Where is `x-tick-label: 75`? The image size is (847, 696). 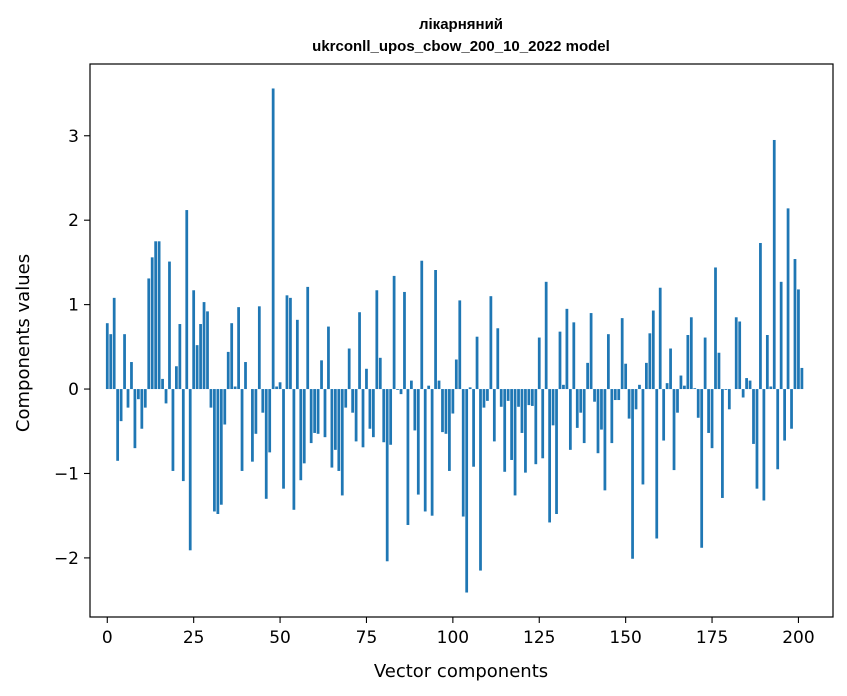 x-tick-label: 75 is located at coordinates (367, 638).